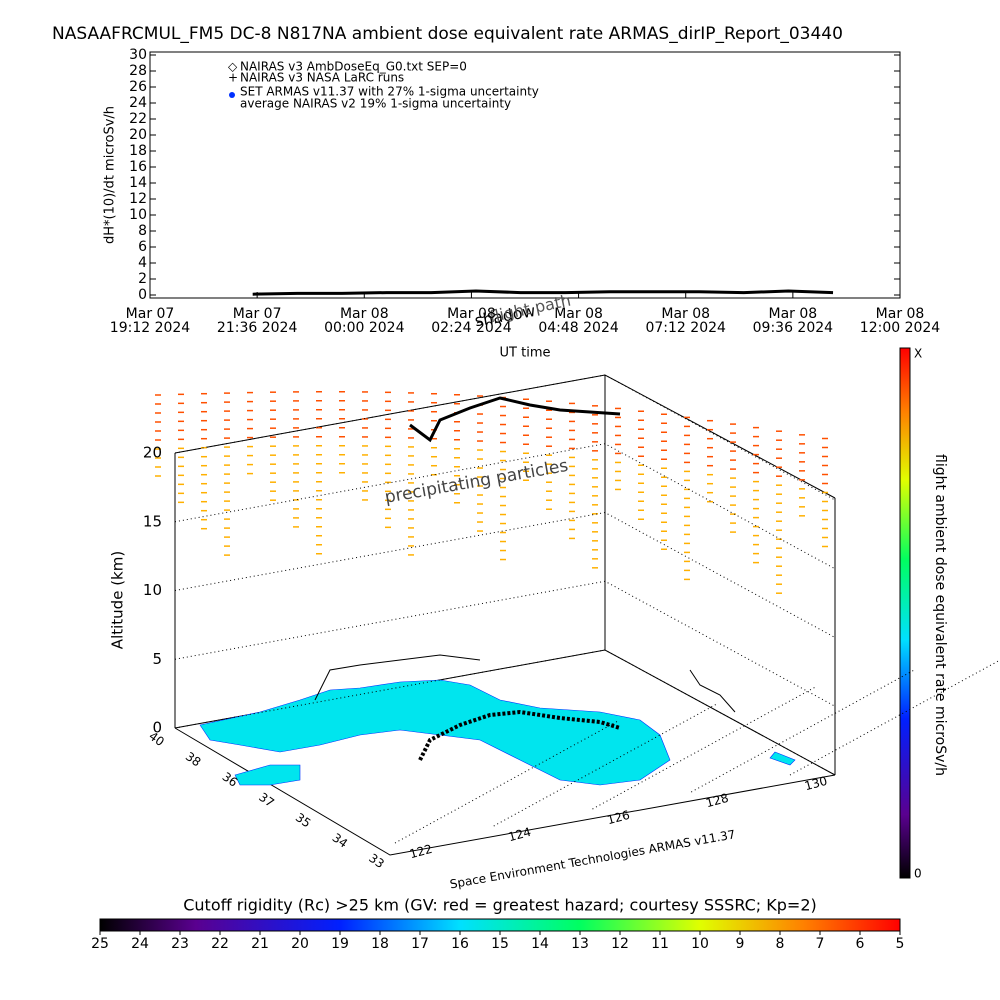  What do you see at coordinates (138, 151) in the screenshot?
I see `y-tick-label: 18` at bounding box center [138, 151].